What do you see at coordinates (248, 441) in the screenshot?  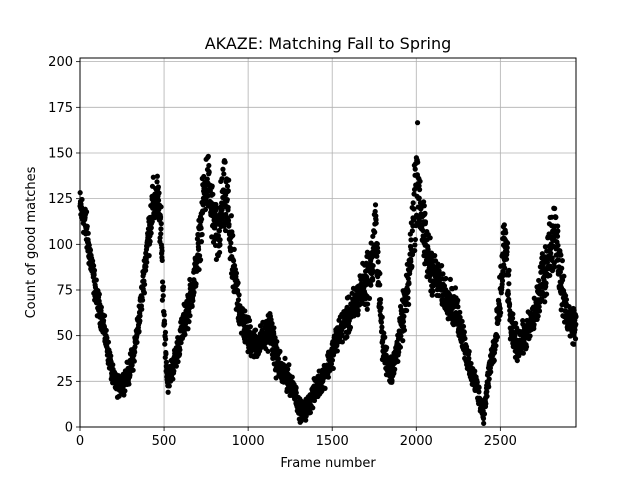 I see `x-tick-label: 1000` at bounding box center [248, 441].